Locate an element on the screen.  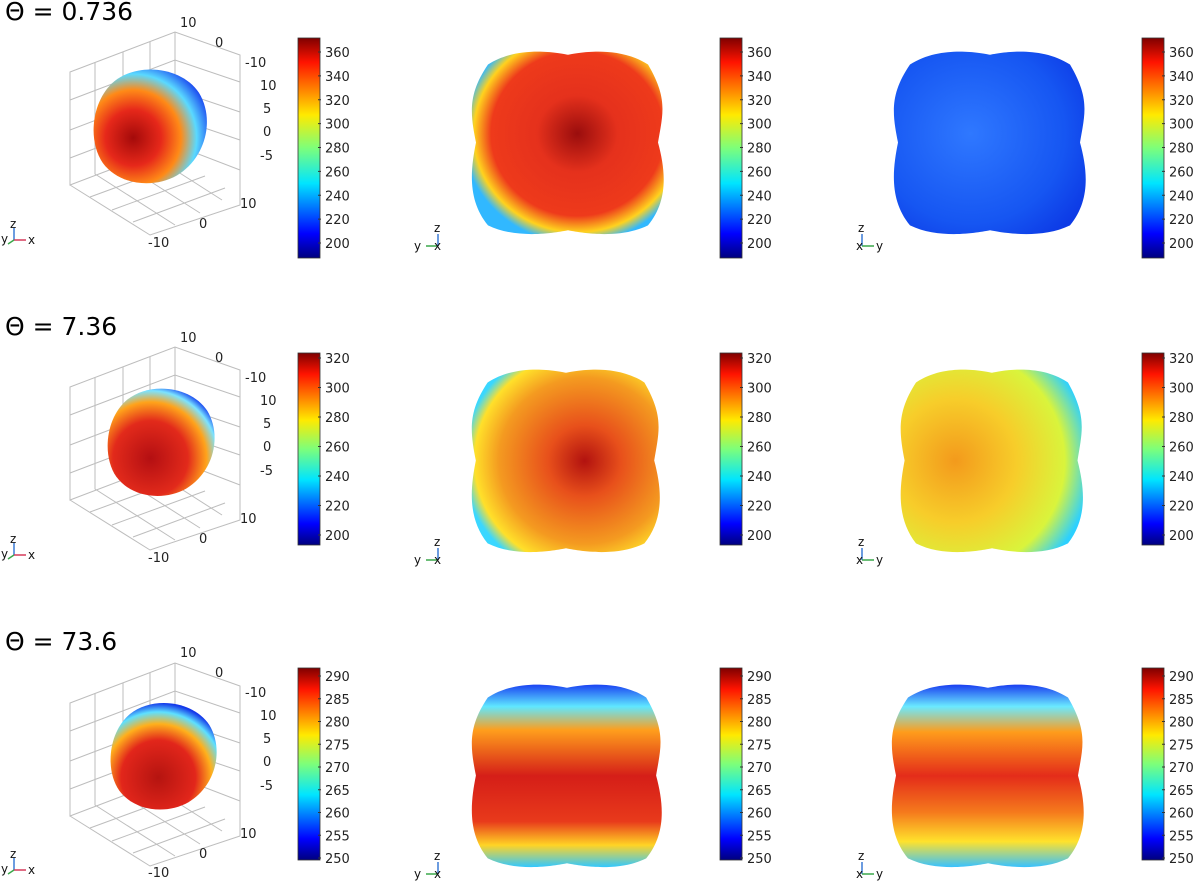
colorbar-row3-view3 is located at coordinates (1153, 764).